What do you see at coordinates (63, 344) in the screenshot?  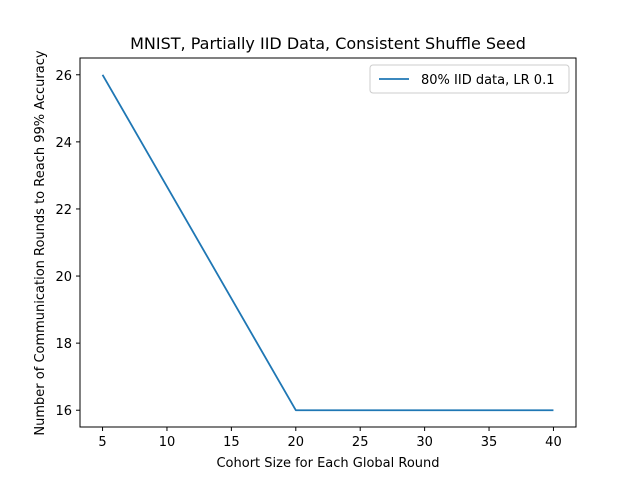 I see `y-tick-label: 18` at bounding box center [63, 344].